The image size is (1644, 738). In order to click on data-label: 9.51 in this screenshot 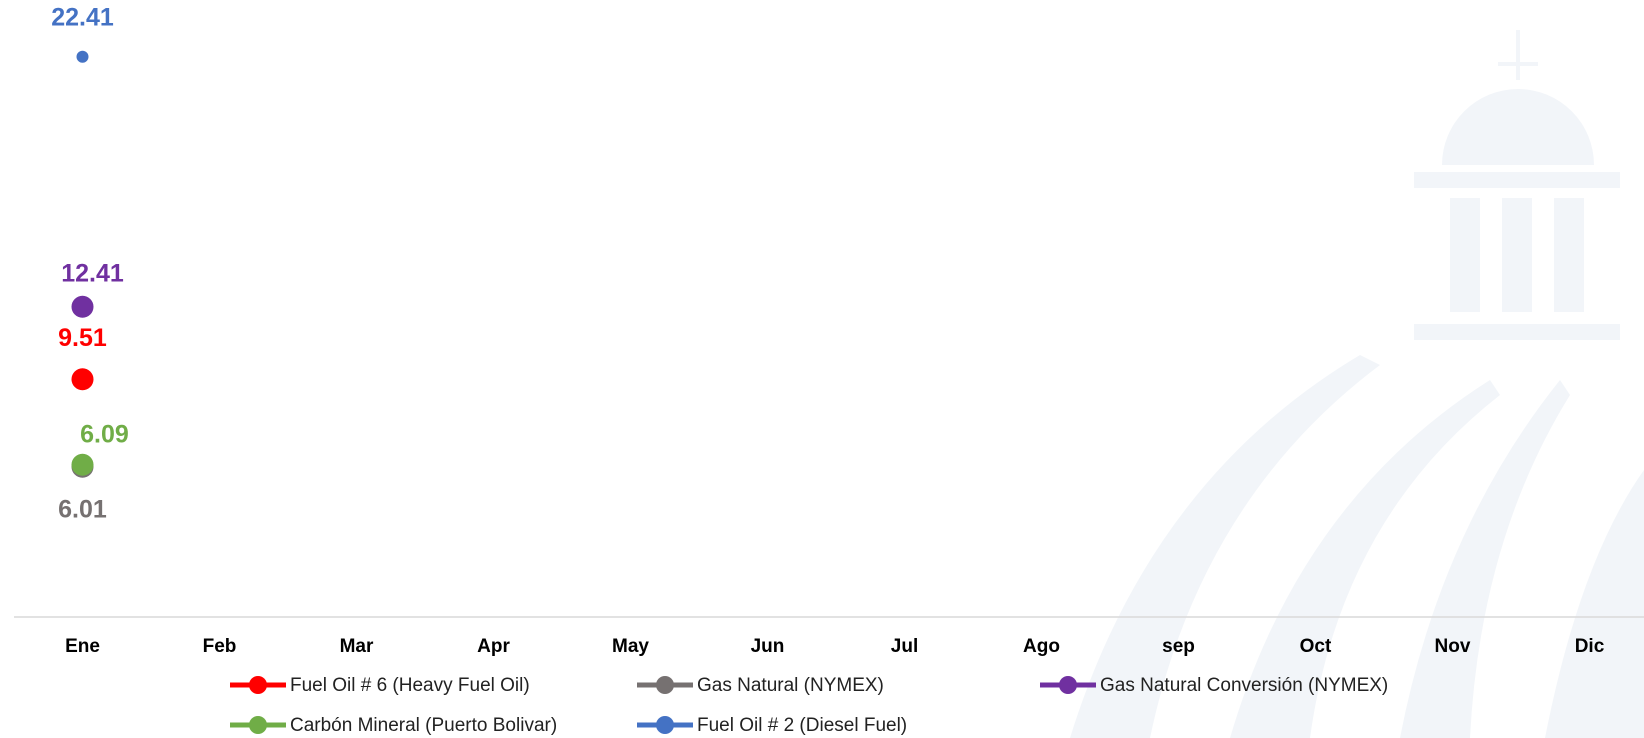, I will do `click(82, 338)`.